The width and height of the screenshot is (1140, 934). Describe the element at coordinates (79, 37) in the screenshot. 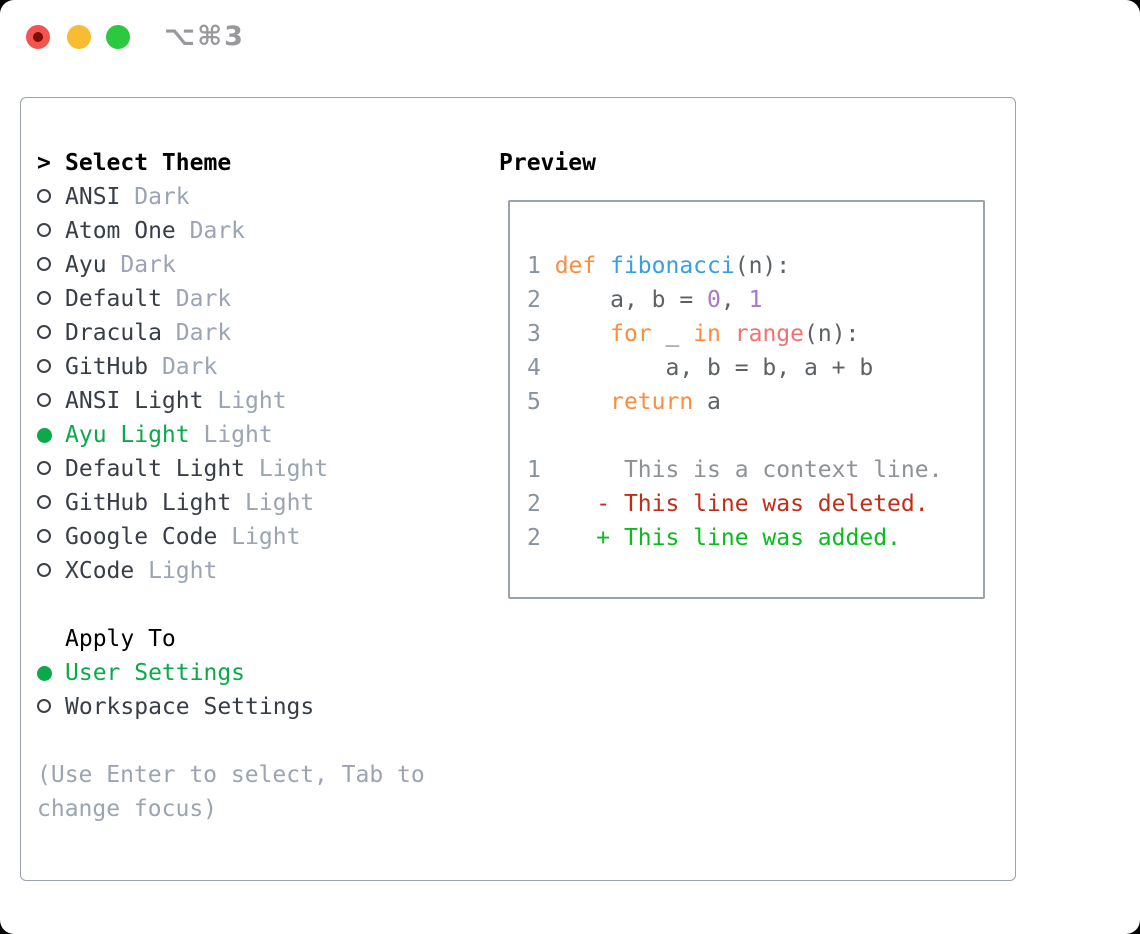

I see `minimize-button` at that location.